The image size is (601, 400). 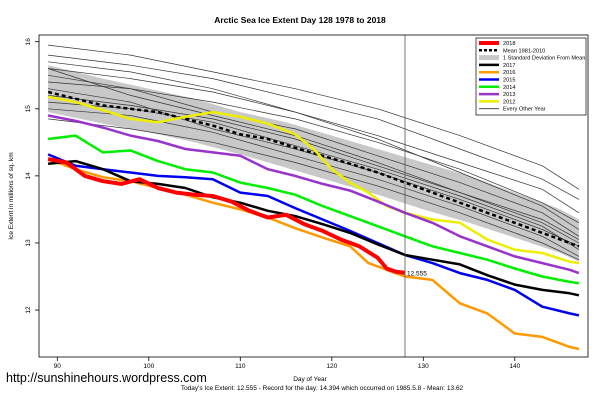 I want to click on y-tick-label-16: 16, so click(x=28, y=42).